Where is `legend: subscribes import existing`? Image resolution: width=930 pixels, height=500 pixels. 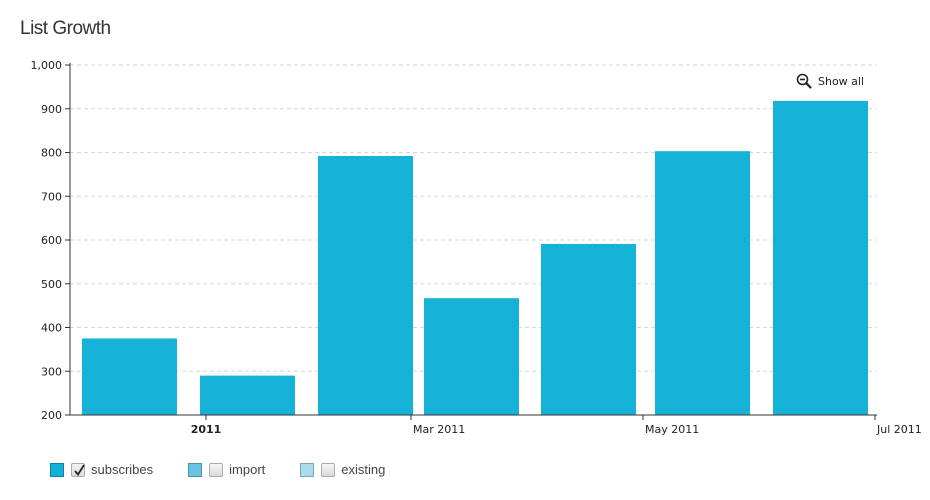 legend: subscribes import existing is located at coordinates (235, 469).